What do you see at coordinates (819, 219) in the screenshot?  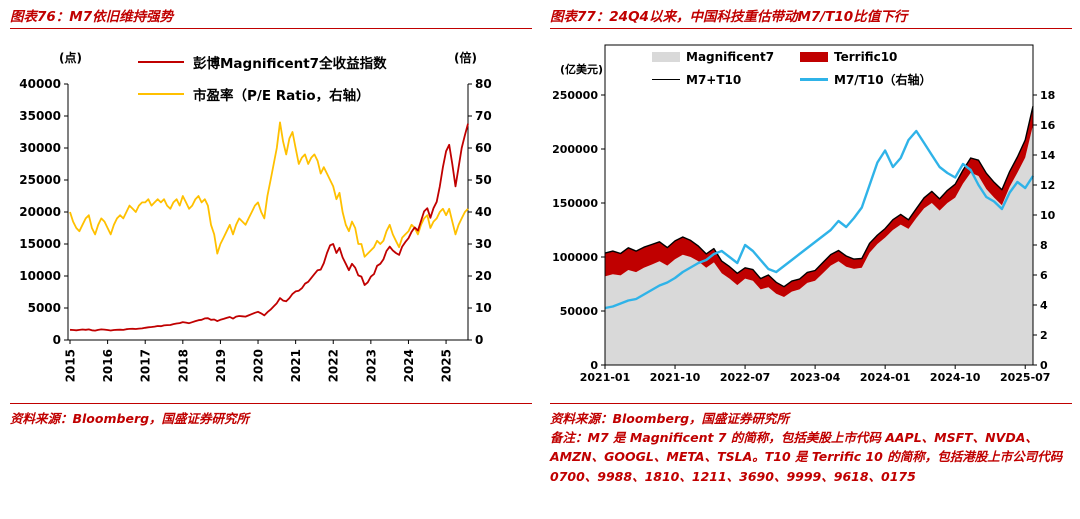 I see `m7-t10-ratio-line` at bounding box center [819, 219].